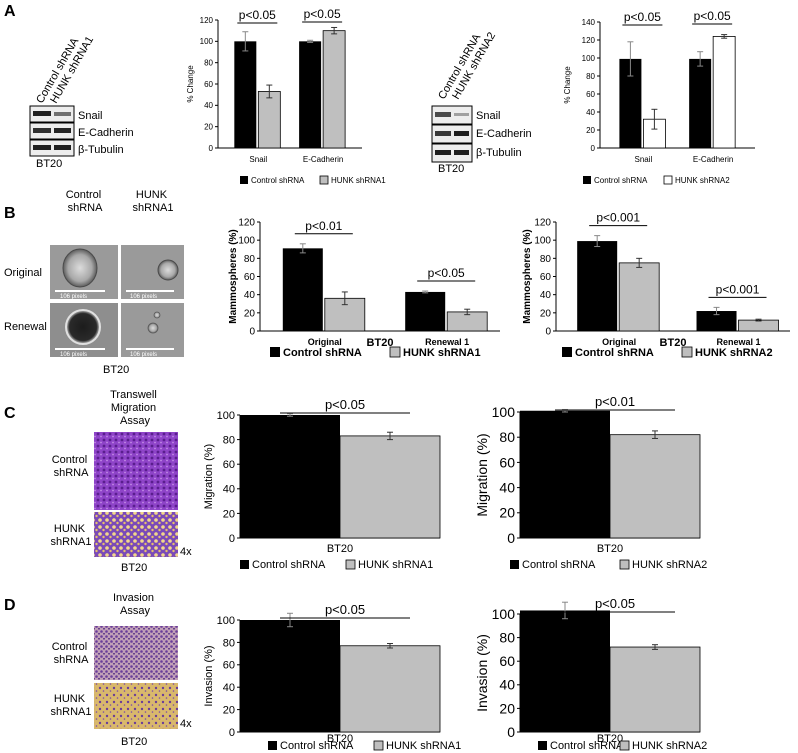 Image resolution: width=798 pixels, height=753 pixels. What do you see at coordinates (246, 223) in the screenshot?
I see `y-tick-label: 120` at bounding box center [246, 223].